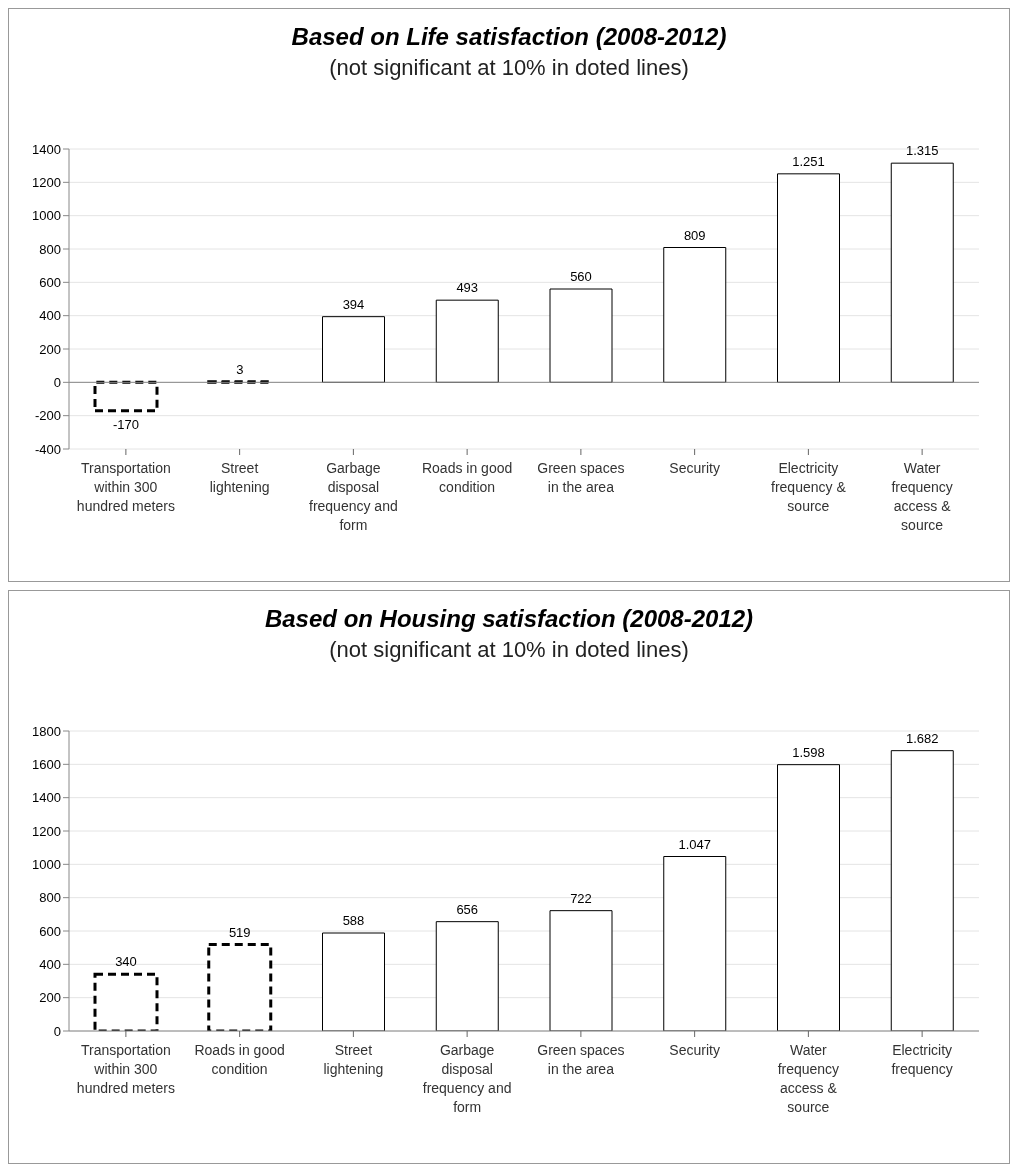  What do you see at coordinates (922, 738) in the screenshot?
I see `data-label: 1.682` at bounding box center [922, 738].